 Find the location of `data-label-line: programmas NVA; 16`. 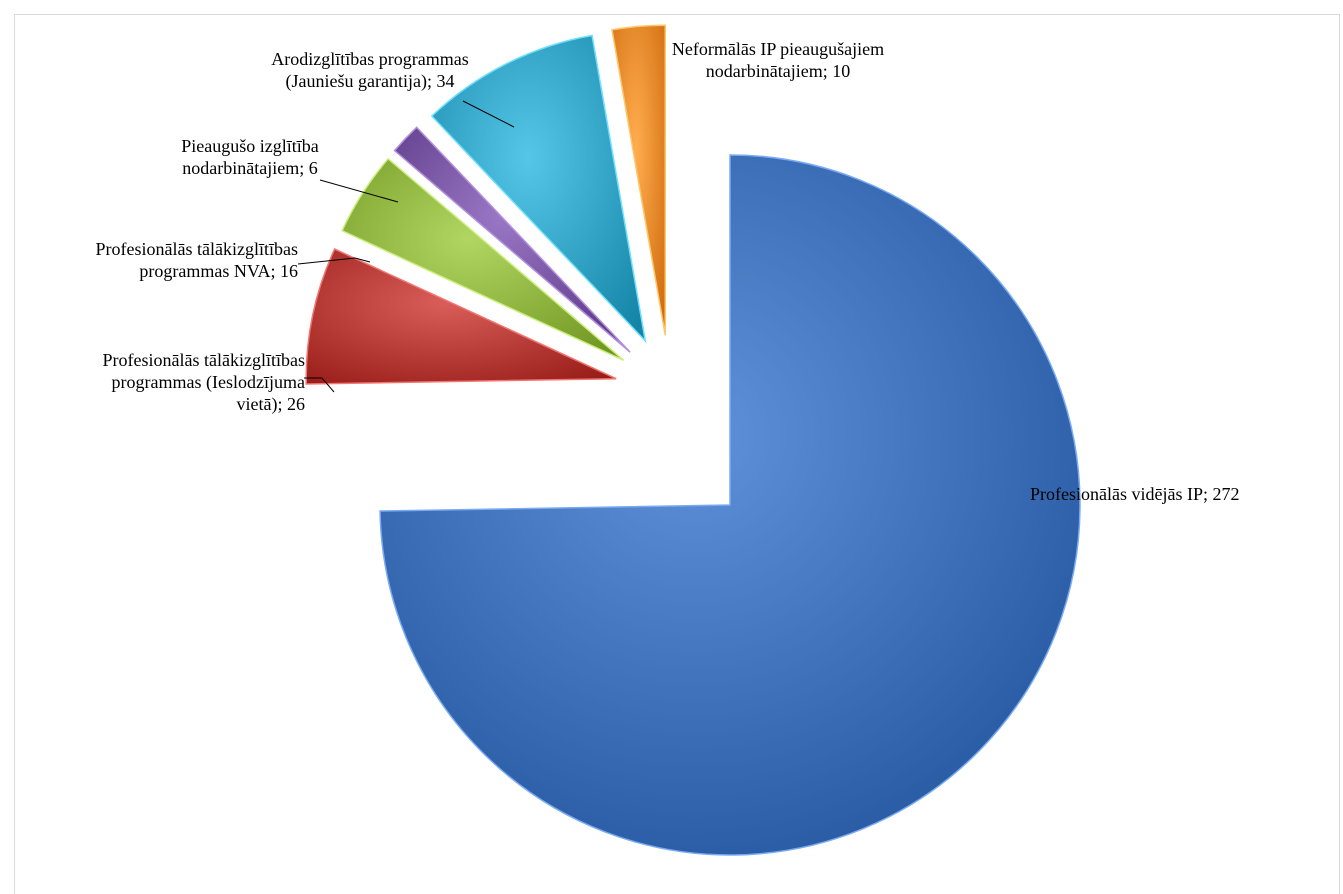

data-label-line: programmas NVA; 16 is located at coordinates (218, 271).